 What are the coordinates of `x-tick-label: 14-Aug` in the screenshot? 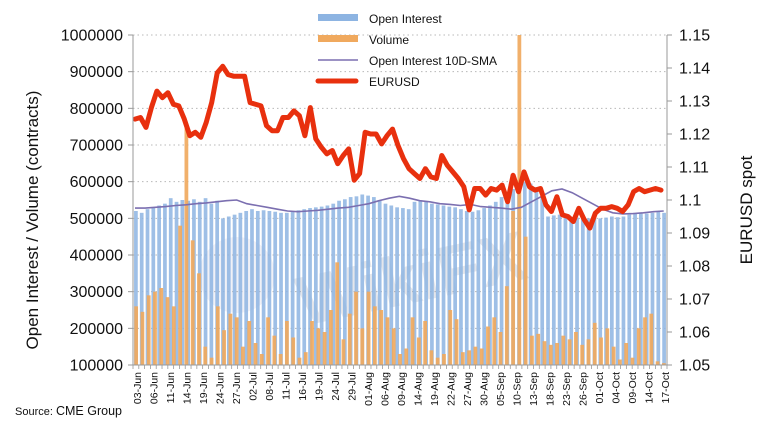 It's located at (419, 389).